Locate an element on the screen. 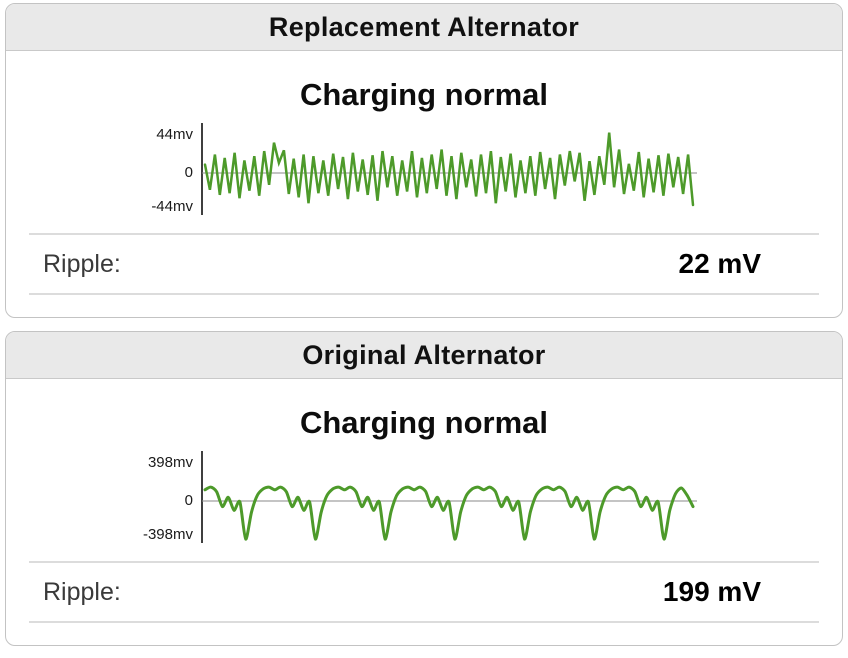 The image size is (848, 658). y-label-max: 398mv is located at coordinates (170, 462).